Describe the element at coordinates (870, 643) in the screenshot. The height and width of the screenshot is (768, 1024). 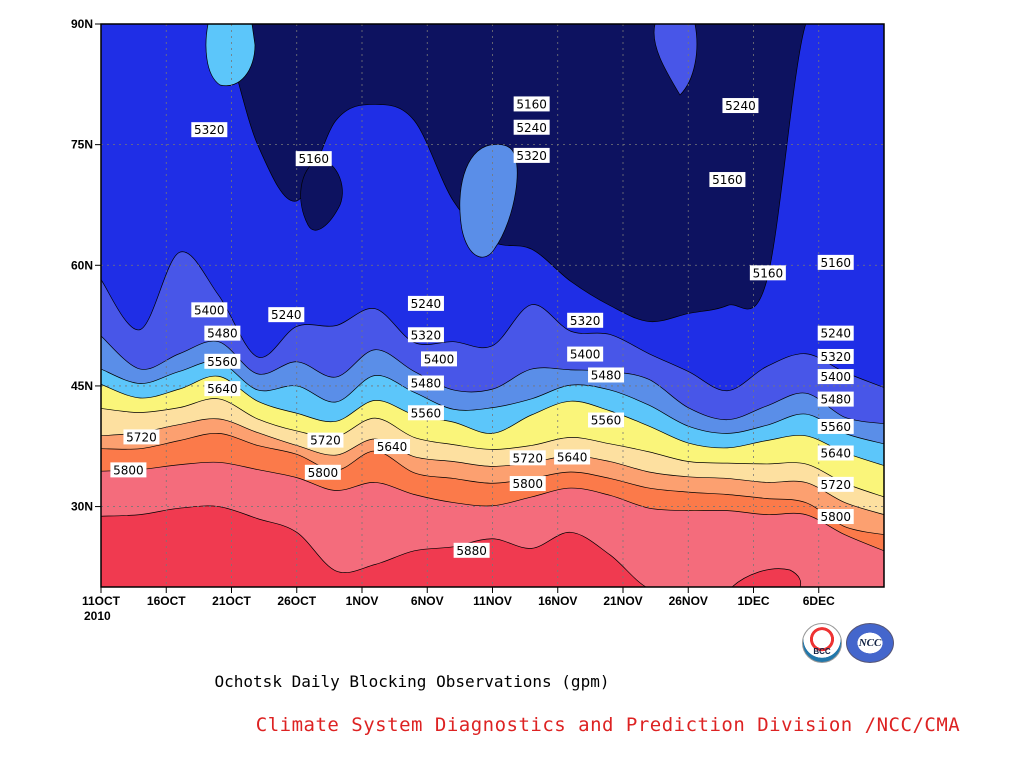
I see `ncc-logo-text: NCC` at that location.